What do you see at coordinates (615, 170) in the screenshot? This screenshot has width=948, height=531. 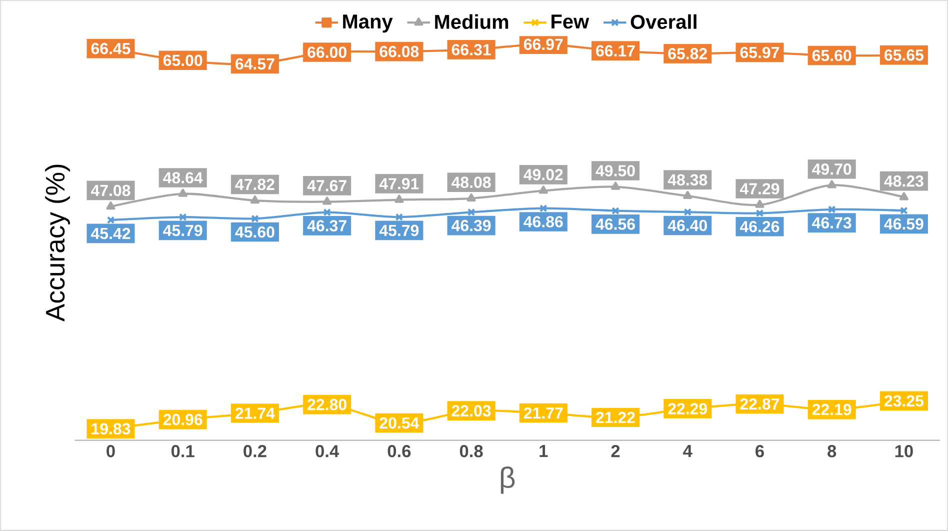 I see `data-label: 49.50` at bounding box center [615, 170].